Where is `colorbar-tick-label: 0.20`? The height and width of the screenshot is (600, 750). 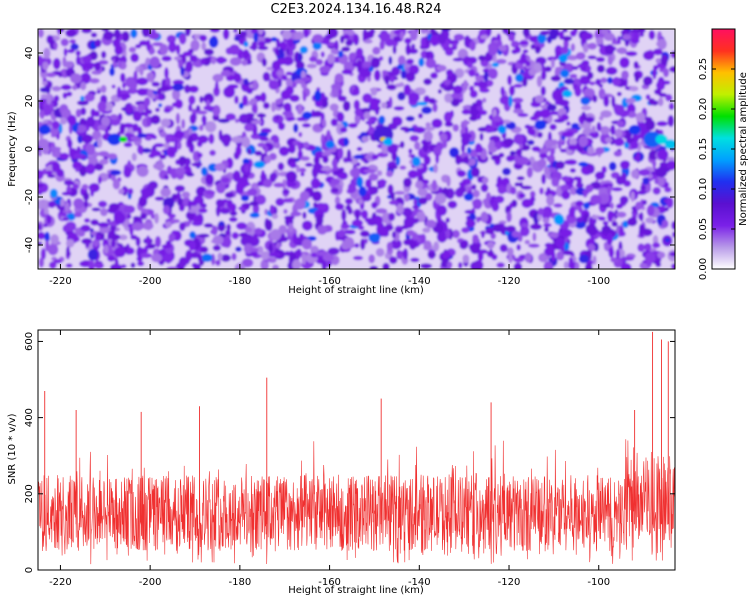
colorbar-tick-label: 0.20 is located at coordinates (703, 109).